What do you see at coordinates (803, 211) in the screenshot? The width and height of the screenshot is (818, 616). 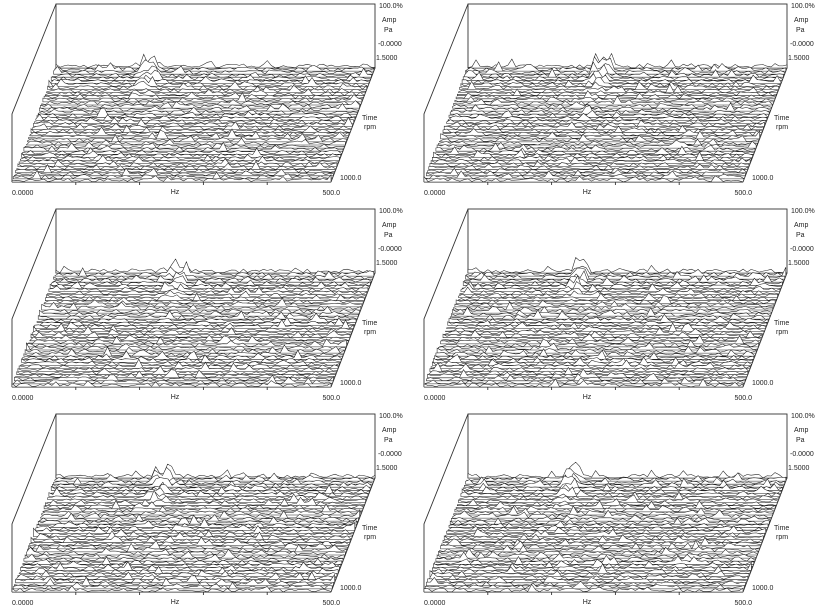 I see `z-max-label: 100.0%` at bounding box center [803, 211].